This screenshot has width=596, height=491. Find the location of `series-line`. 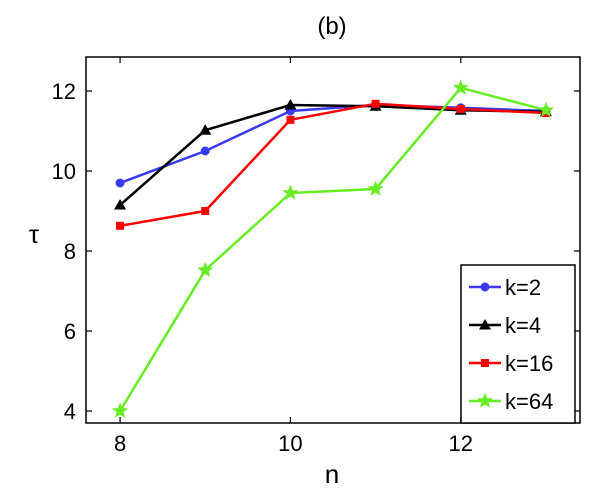

series-line is located at coordinates (332, 144).